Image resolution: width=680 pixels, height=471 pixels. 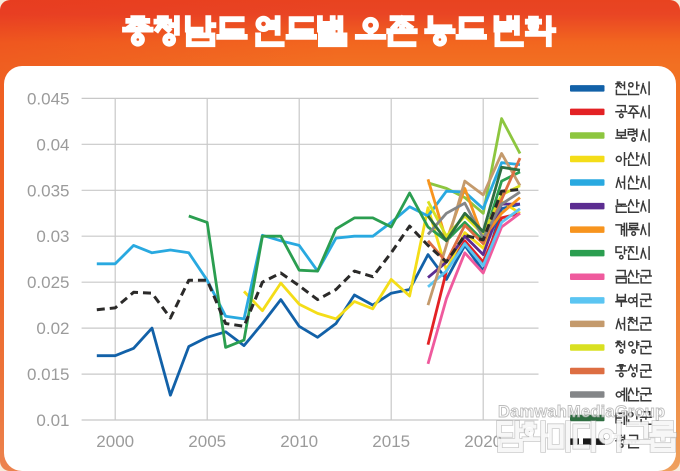 I want to click on svg-text: 0.015, so click(x=48, y=374).